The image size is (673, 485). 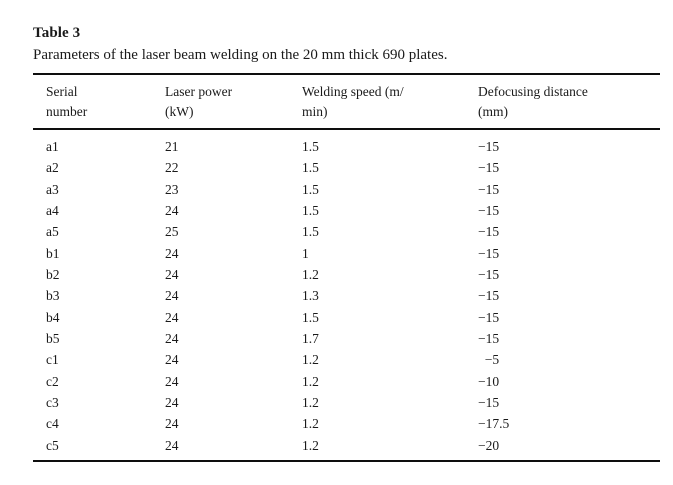 What do you see at coordinates (346, 189) in the screenshot?
I see `table-row: a3 23 1.5 −15` at bounding box center [346, 189].